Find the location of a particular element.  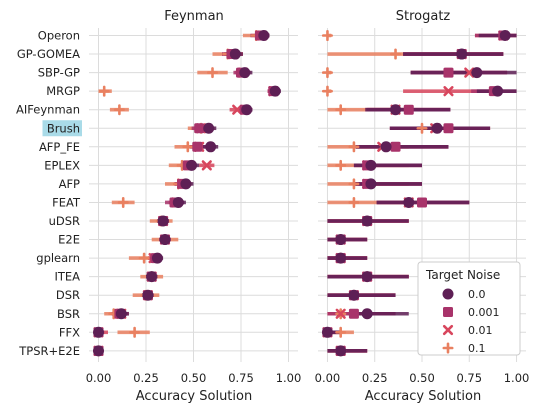

category-label-bsr: BSR is located at coordinates (68, 314).